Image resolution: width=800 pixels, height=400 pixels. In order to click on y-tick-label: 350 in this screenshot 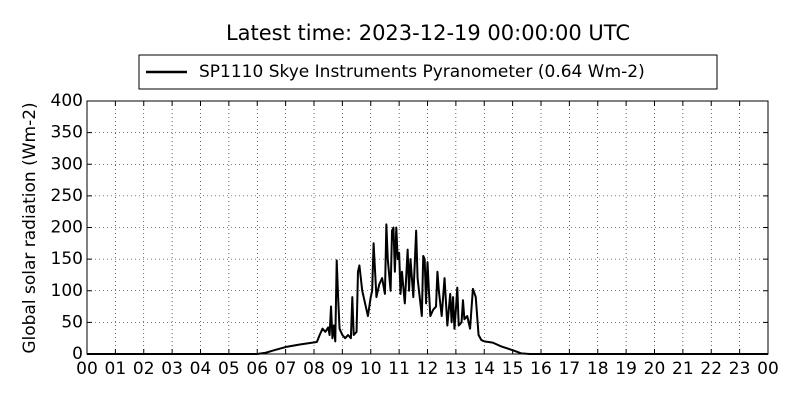, I will do `click(67, 133)`.